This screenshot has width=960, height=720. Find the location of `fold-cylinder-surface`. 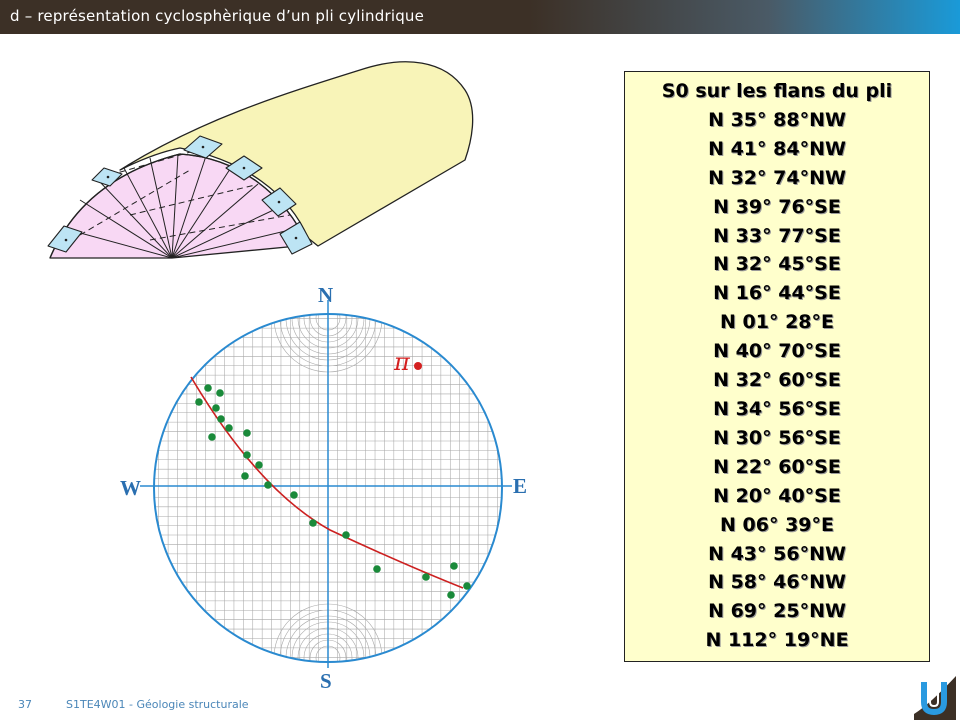

fold-cylinder-surface is located at coordinates (296, 154).